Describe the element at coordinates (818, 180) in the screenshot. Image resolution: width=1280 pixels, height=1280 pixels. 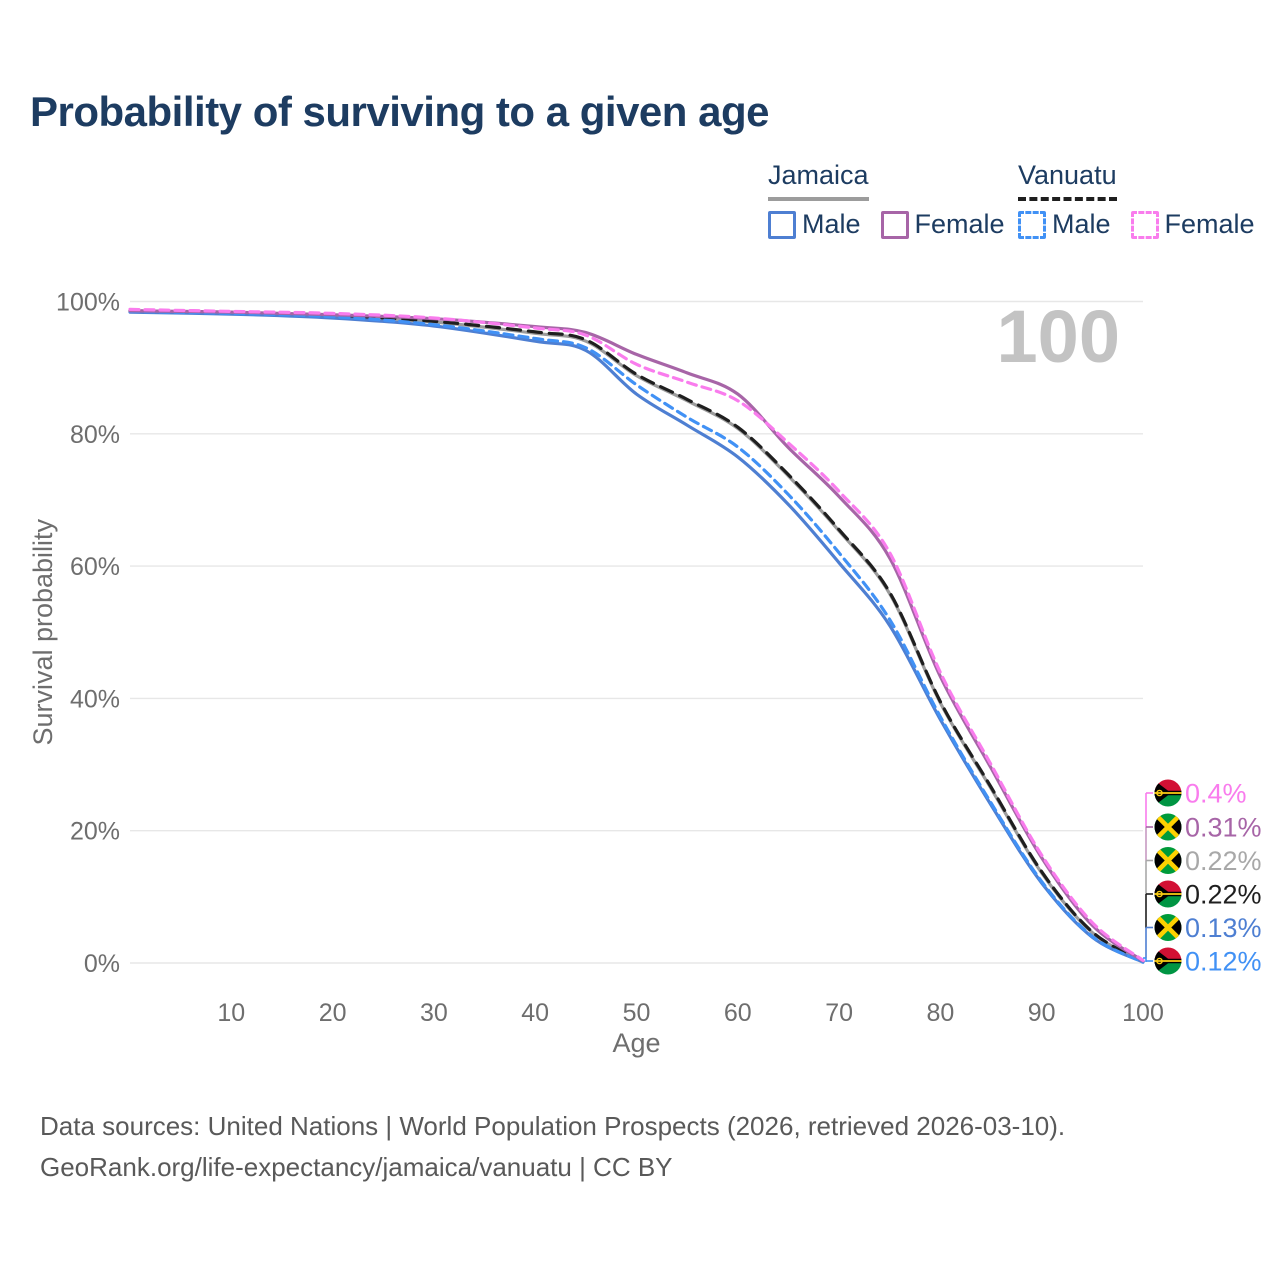
I see `legend-country-jamaica: Jamaica` at that location.